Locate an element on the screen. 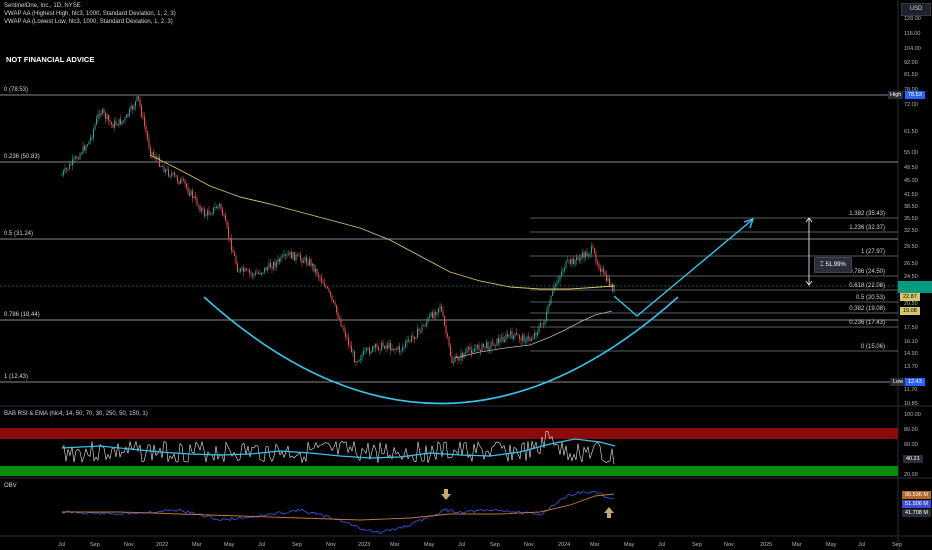 The image size is (932, 550). price-tick: 35.50 is located at coordinates (911, 219).